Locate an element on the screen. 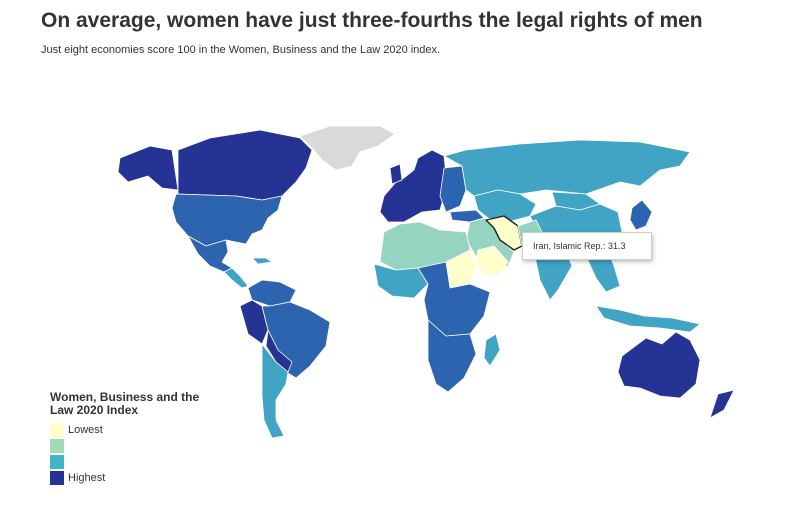 The width and height of the screenshot is (809, 513). legend-title: Women, Business and the Law 2020 Index is located at coordinates (125, 403).